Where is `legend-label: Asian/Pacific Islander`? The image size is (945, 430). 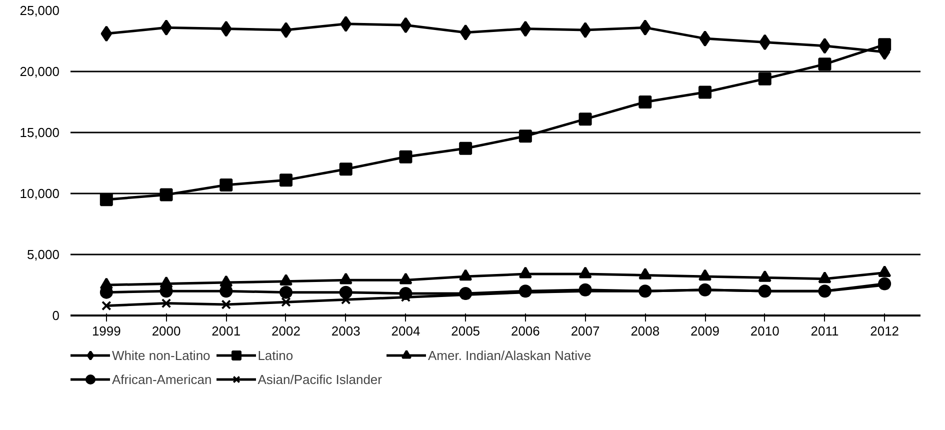 legend-label: Asian/Pacific Islander is located at coordinates (320, 379).